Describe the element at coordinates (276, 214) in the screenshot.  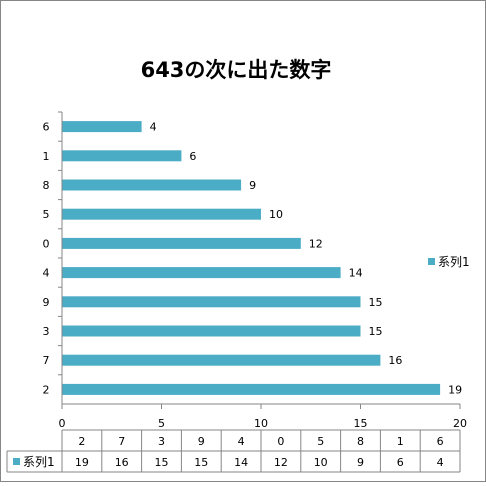
I see `bar-value-label: 10` at that location.